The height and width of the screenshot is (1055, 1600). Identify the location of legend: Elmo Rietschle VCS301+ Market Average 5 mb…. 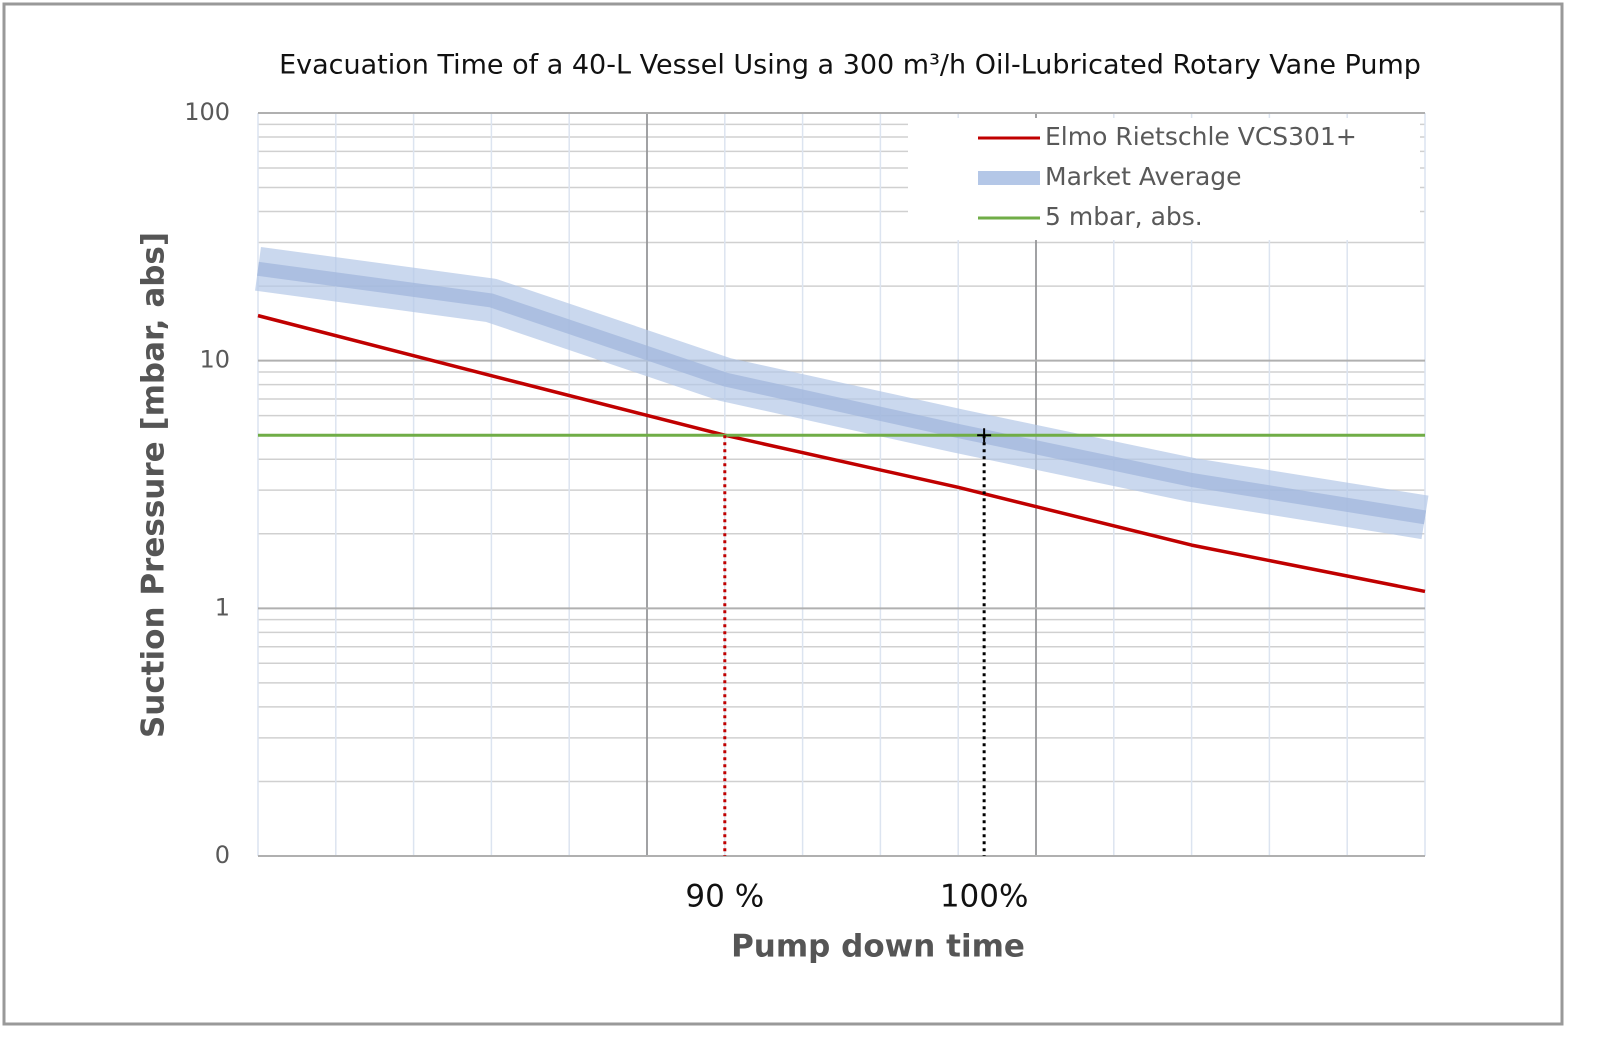
(1164, 179).